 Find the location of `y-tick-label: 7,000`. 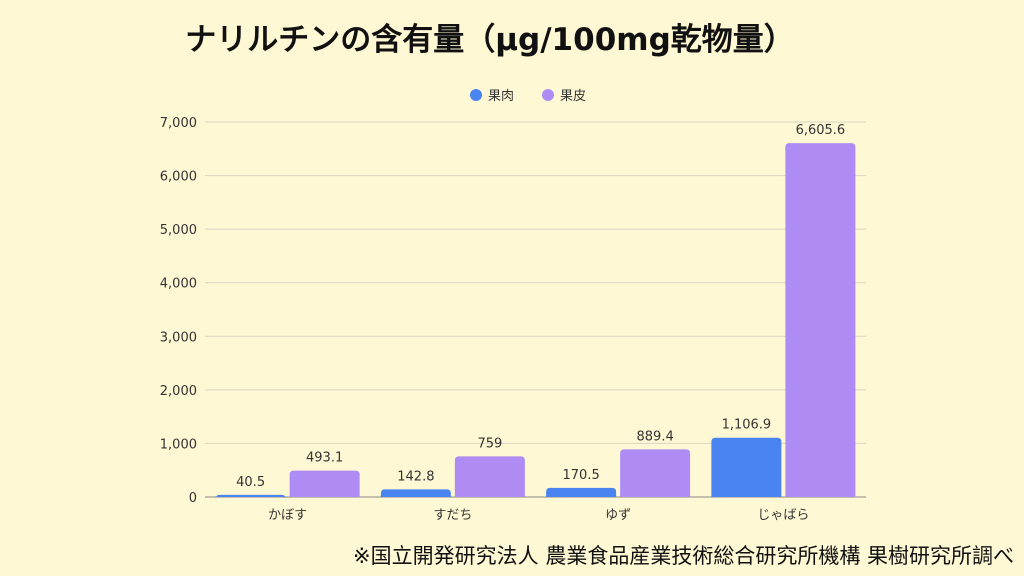

y-tick-label: 7,000 is located at coordinates (178, 123).